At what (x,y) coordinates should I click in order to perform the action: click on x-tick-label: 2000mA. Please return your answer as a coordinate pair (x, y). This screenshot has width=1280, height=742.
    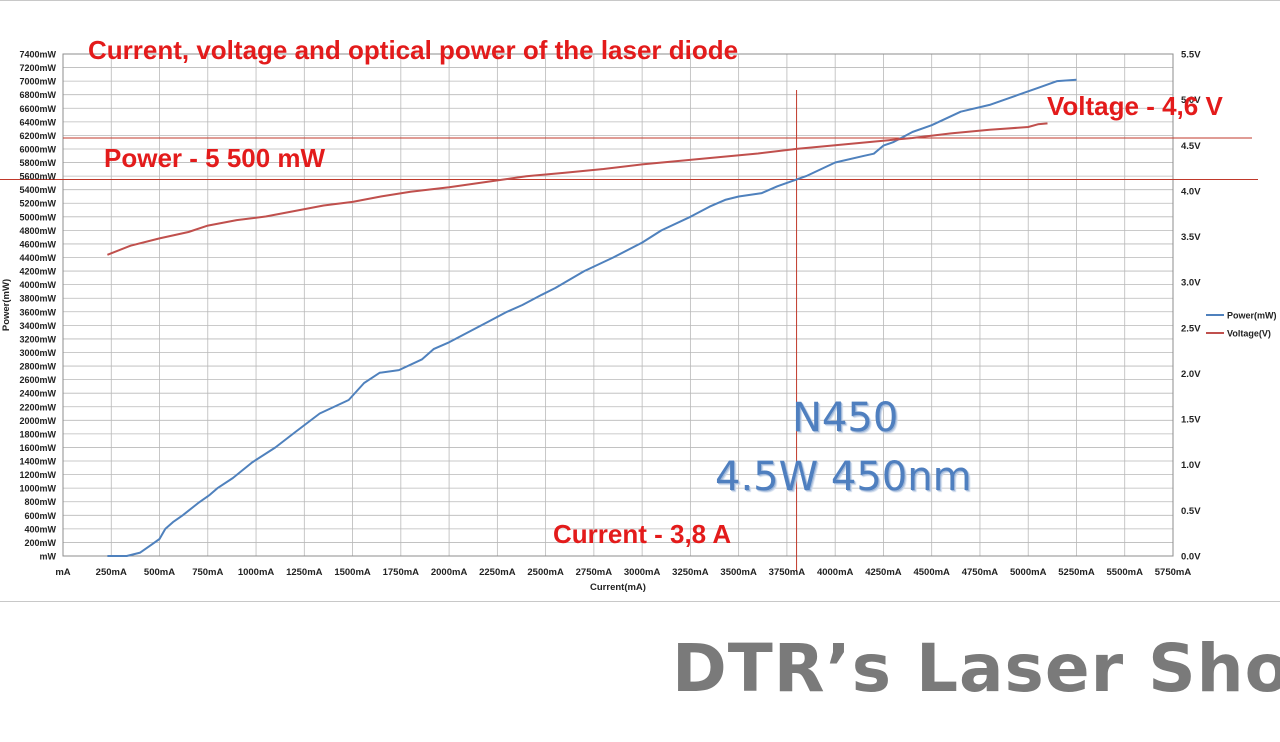
    Looking at the image, I should click on (449, 572).